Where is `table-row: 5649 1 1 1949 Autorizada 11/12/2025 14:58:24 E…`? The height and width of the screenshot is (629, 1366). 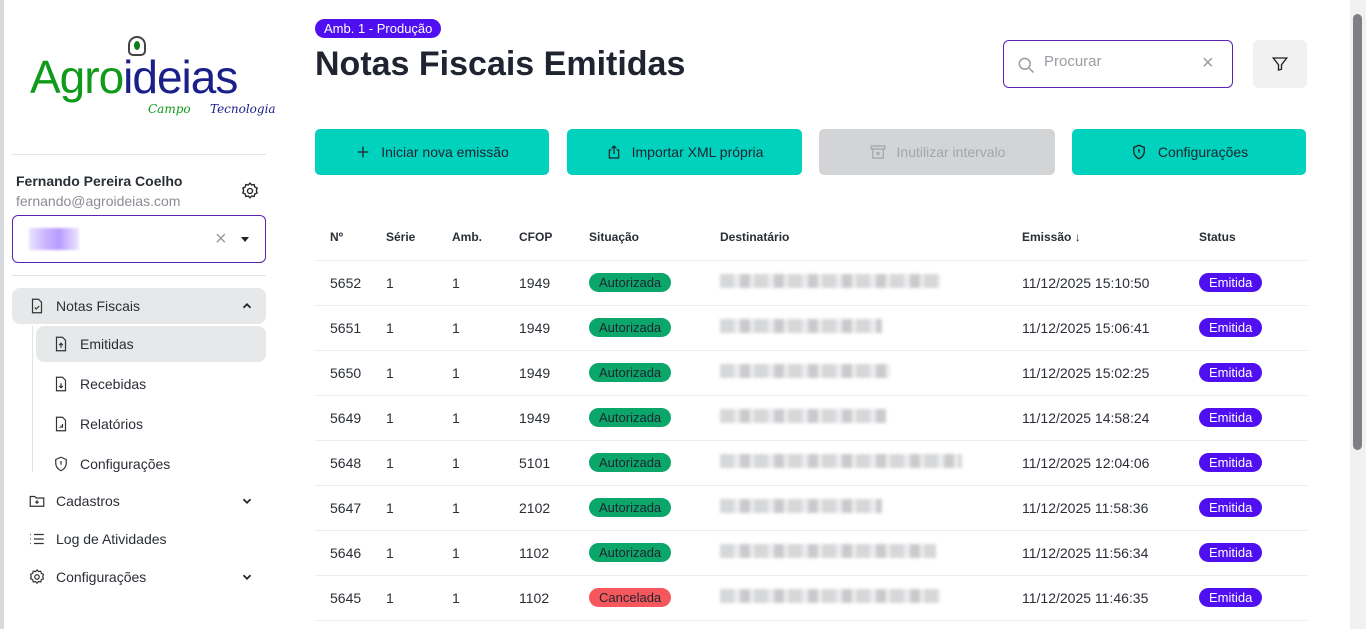
table-row: 5649 1 1 1949 Autorizada 11/12/2025 14:58:24 E… is located at coordinates (811, 418).